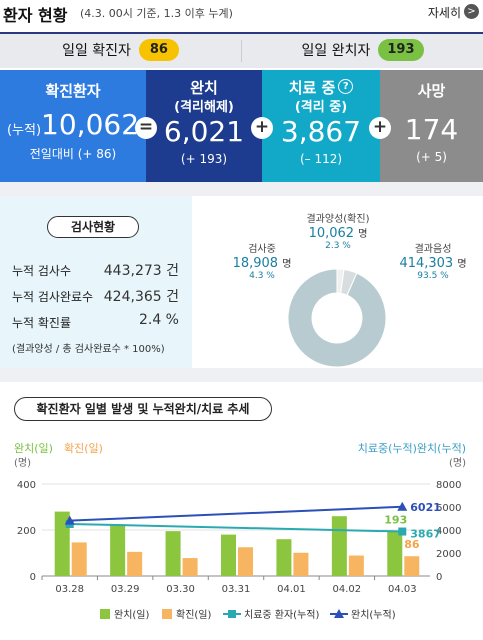 The image size is (483, 640). I want to click on stat-confirmed-label: 확진환자, so click(73, 91).